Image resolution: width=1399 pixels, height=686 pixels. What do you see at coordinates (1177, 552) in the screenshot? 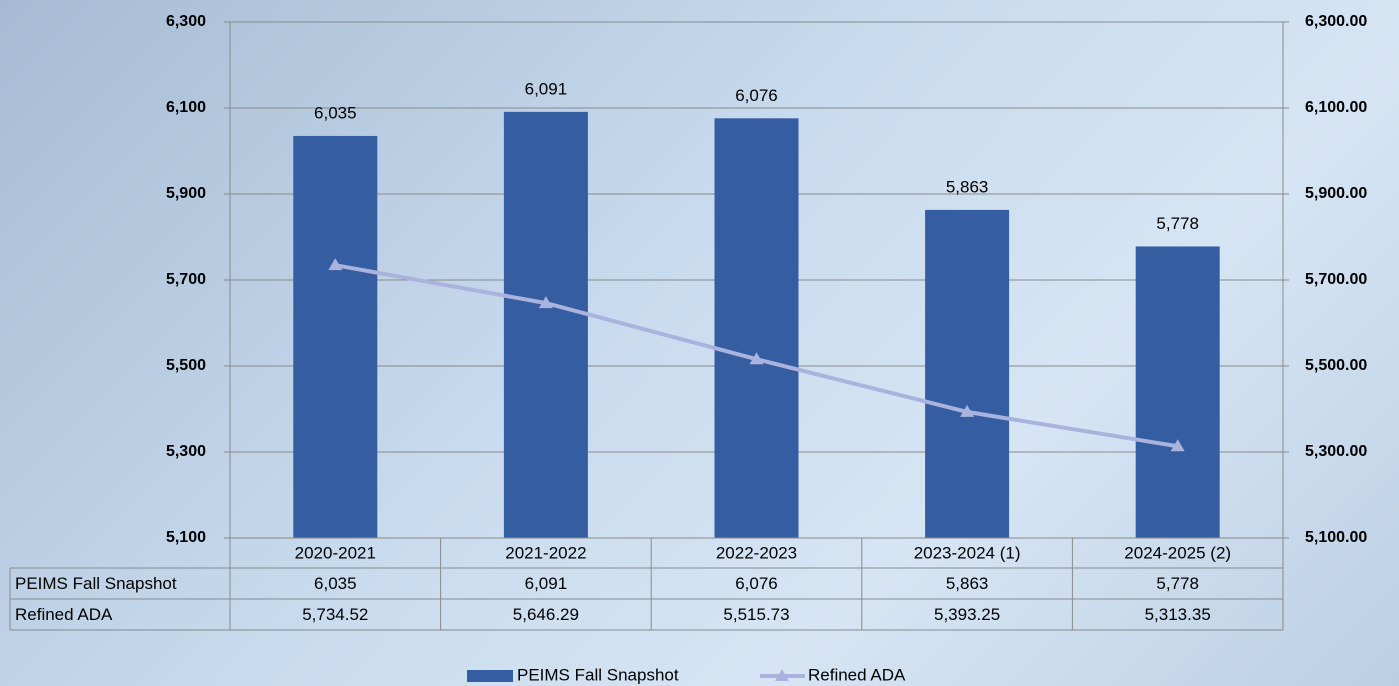
I see `x-tick-label: 2024-2025 (2)` at bounding box center [1177, 552].